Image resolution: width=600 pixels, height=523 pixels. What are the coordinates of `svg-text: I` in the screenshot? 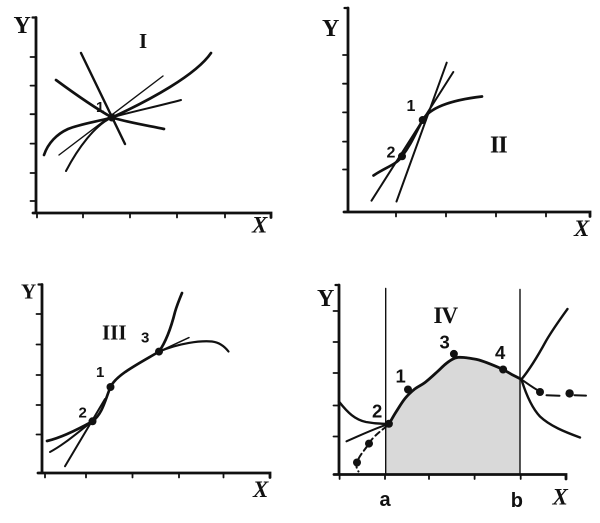 It's located at (143, 41).